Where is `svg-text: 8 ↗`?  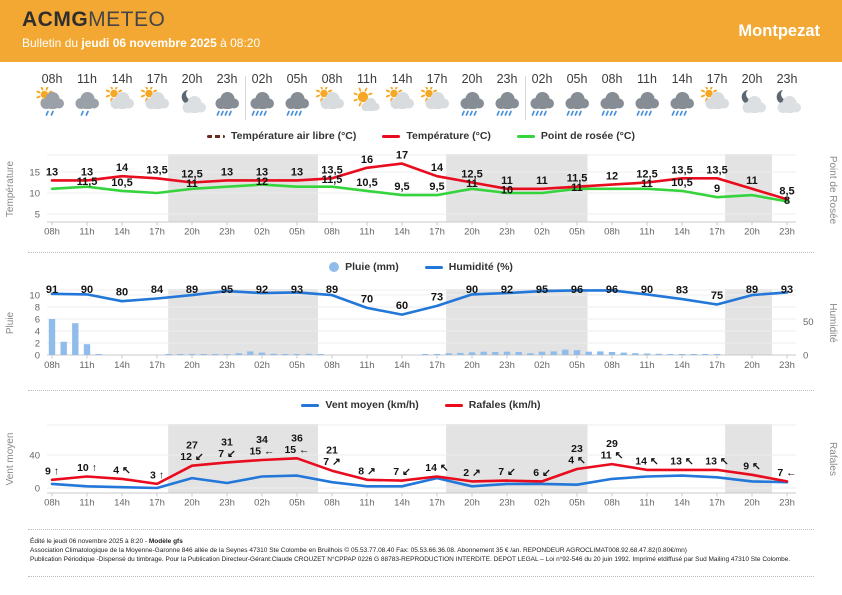 svg-text: 8 ↗ is located at coordinates (367, 471).